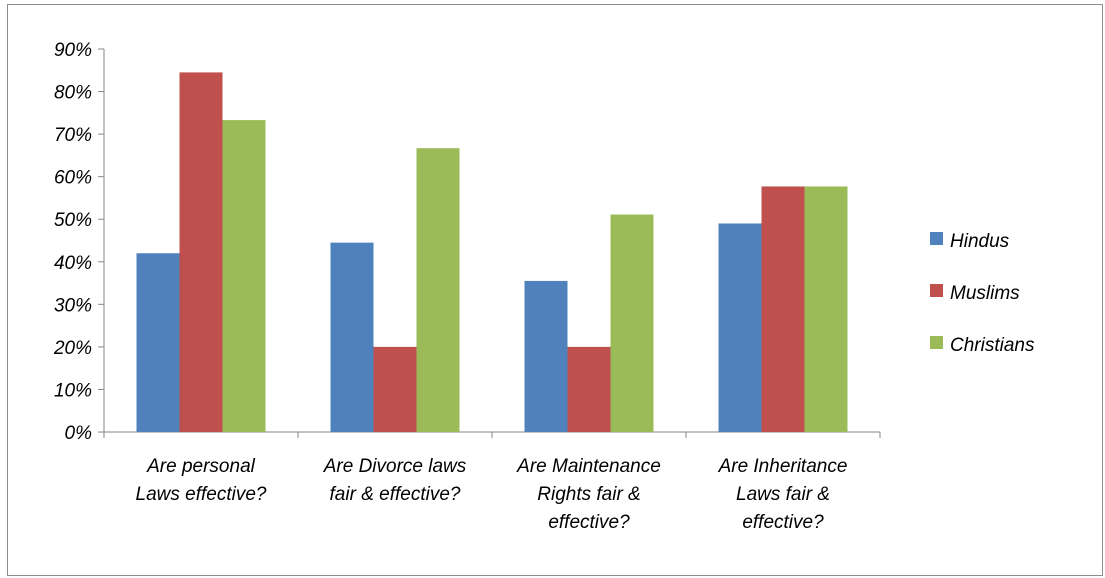 This screenshot has width=1105, height=578. Describe the element at coordinates (72, 348) in the screenshot. I see `y-tick-label: 20%` at that location.